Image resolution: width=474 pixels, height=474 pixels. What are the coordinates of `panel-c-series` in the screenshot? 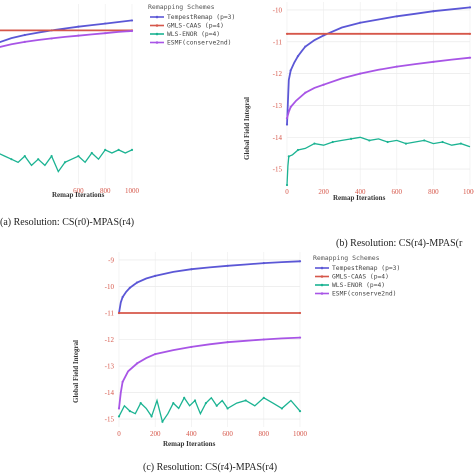 It's located at (209, 342).